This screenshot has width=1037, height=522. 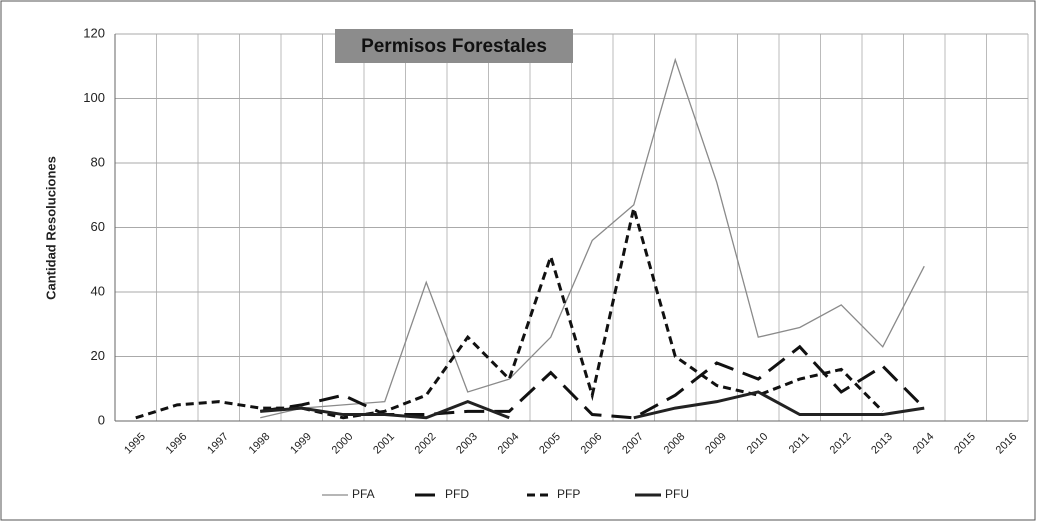 What do you see at coordinates (101, 419) in the screenshot?
I see `y-tick-label: 0` at bounding box center [101, 419].